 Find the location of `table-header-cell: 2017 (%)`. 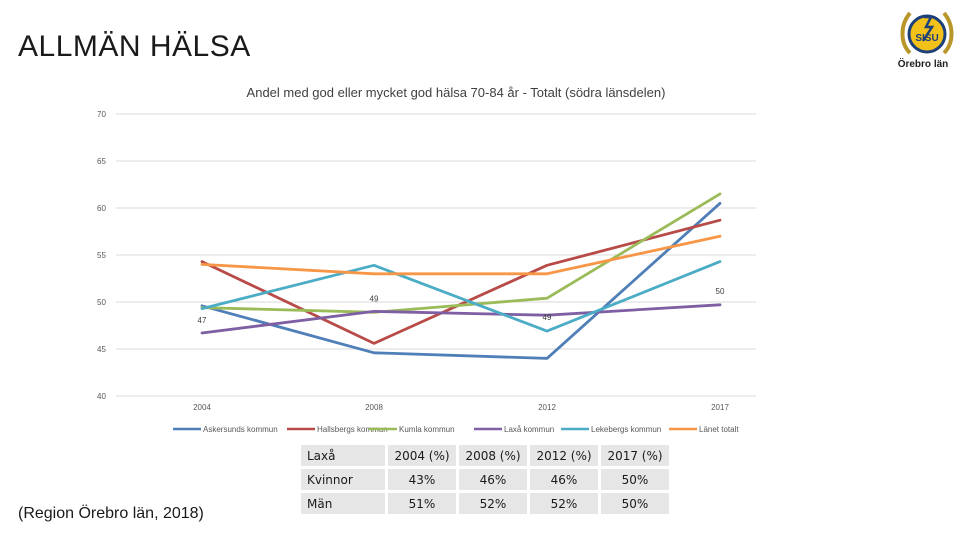

table-header-cell: 2017 (%) is located at coordinates (635, 455).